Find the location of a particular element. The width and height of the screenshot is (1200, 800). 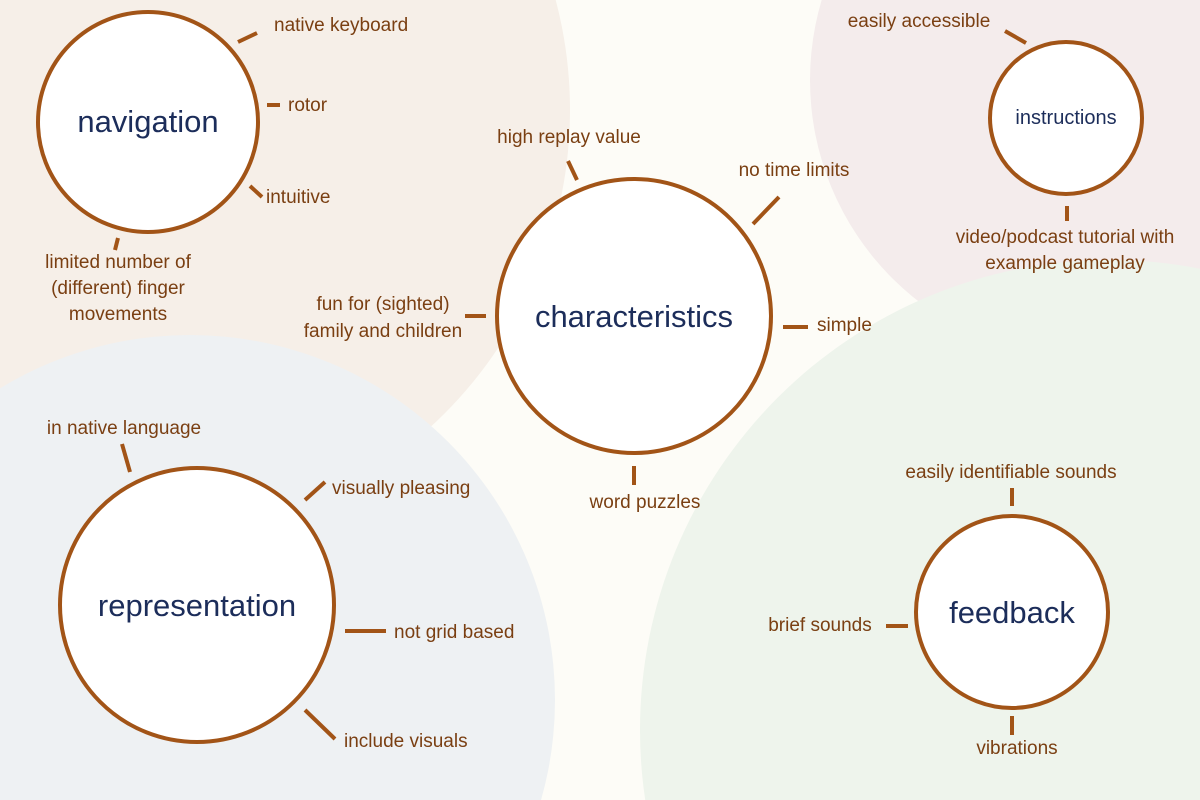

leaf-word-puzzles: word puzzles is located at coordinates (645, 502).